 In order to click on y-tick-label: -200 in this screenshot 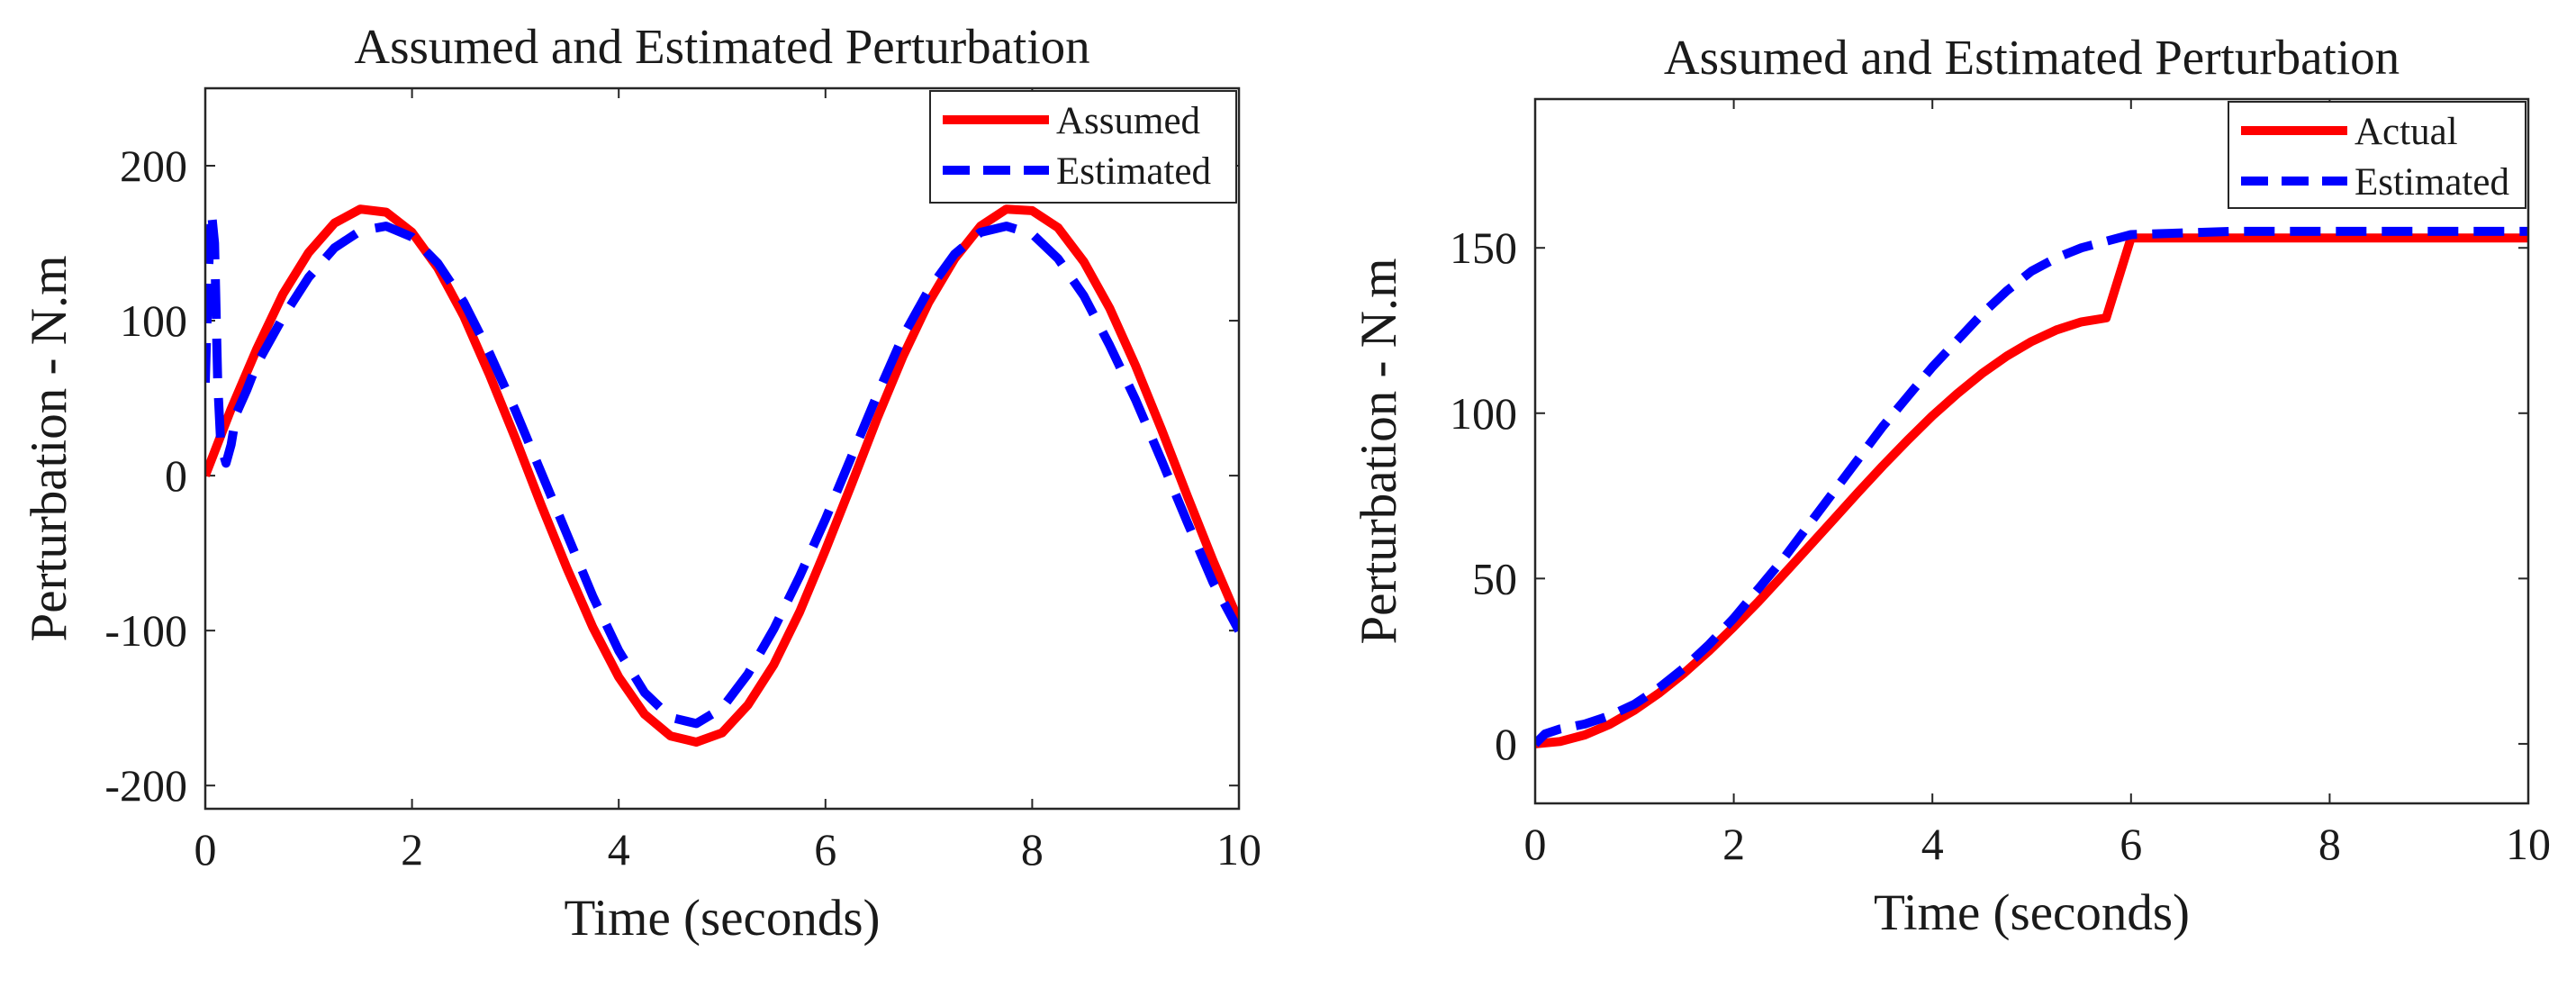, I will do `click(145, 785)`.